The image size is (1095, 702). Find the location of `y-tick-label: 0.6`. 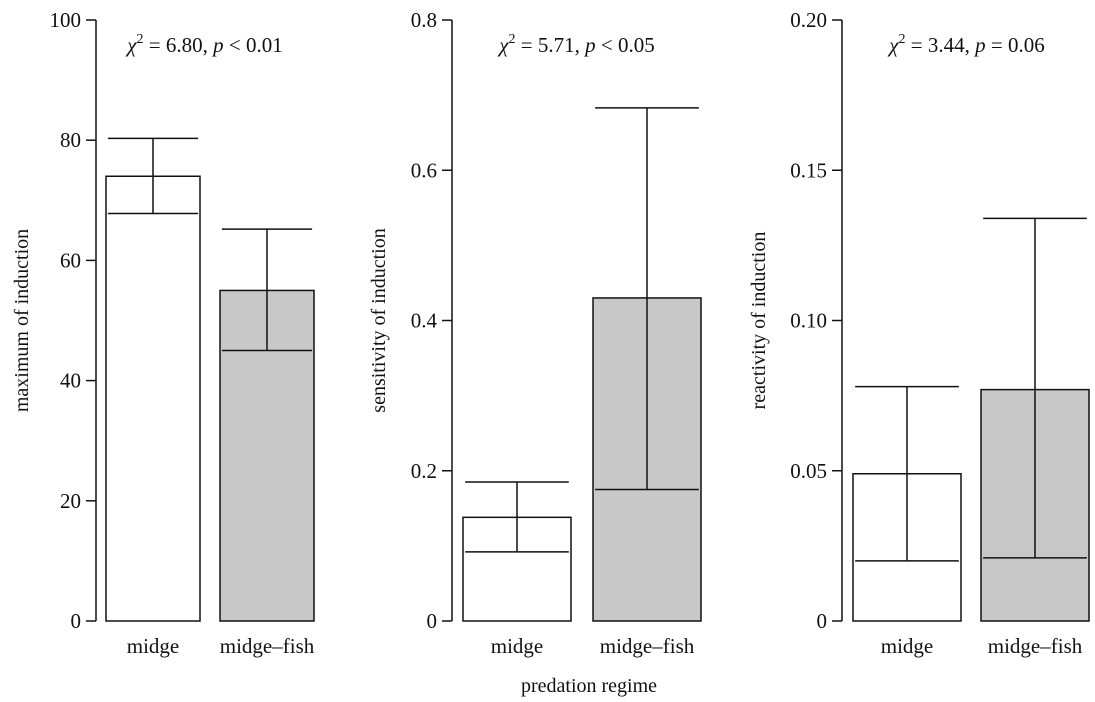

y-tick-label: 0.6 is located at coordinates (424, 170).